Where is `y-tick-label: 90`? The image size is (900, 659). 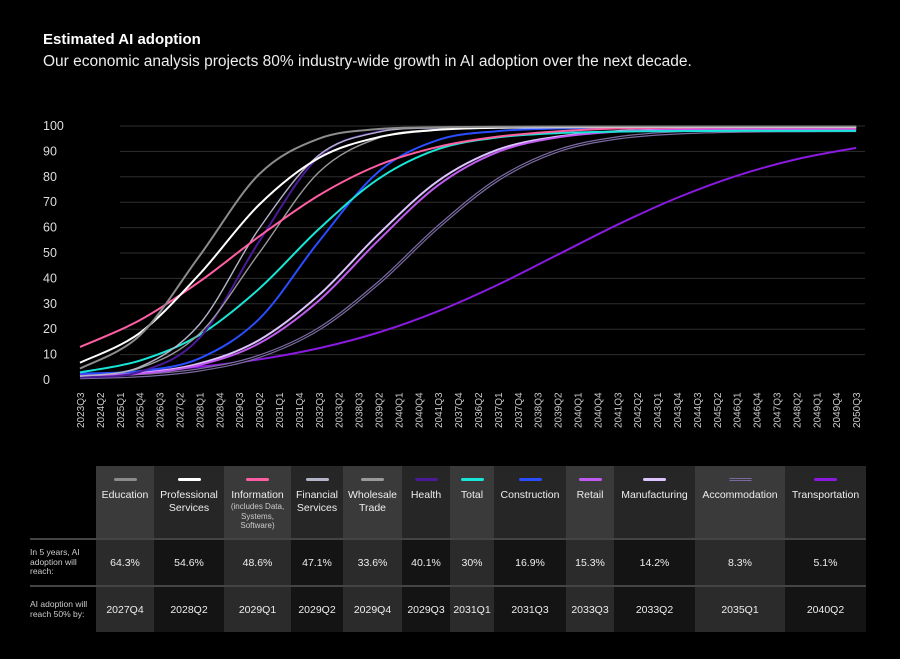
y-tick-label: 90 is located at coordinates (50, 151).